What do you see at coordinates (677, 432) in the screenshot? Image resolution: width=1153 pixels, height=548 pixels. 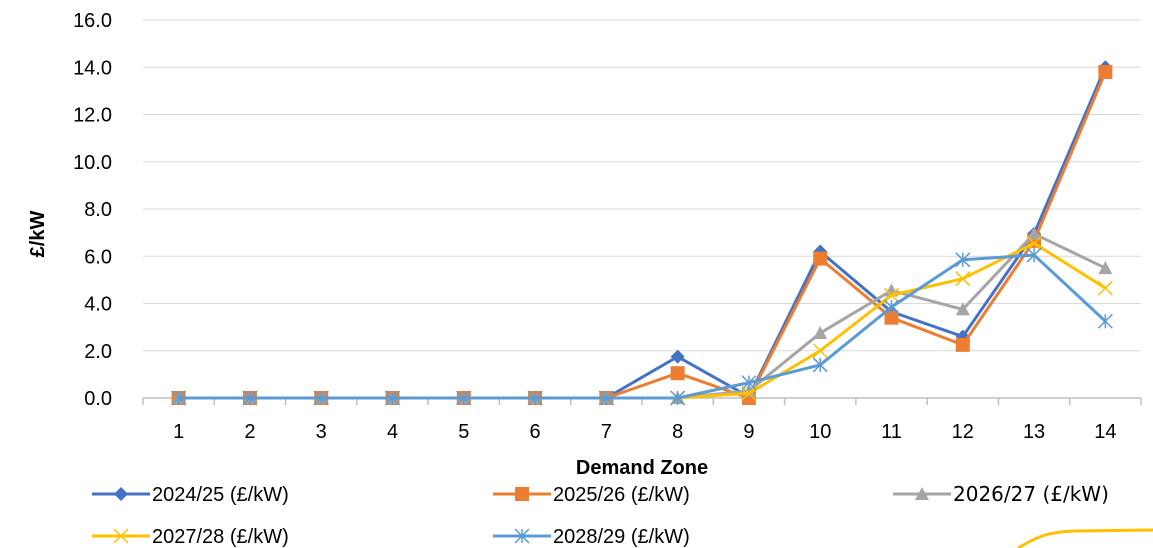 I see `x-tick-label: 8` at bounding box center [677, 432].